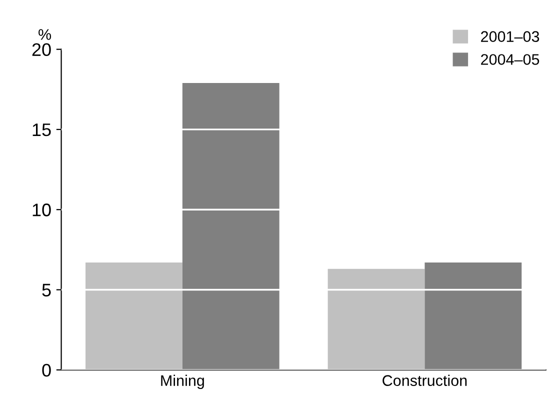 Image resolution: width=557 pixels, height=411 pixels. What do you see at coordinates (182, 382) in the screenshot?
I see `x-tick-label: Mining` at bounding box center [182, 382].